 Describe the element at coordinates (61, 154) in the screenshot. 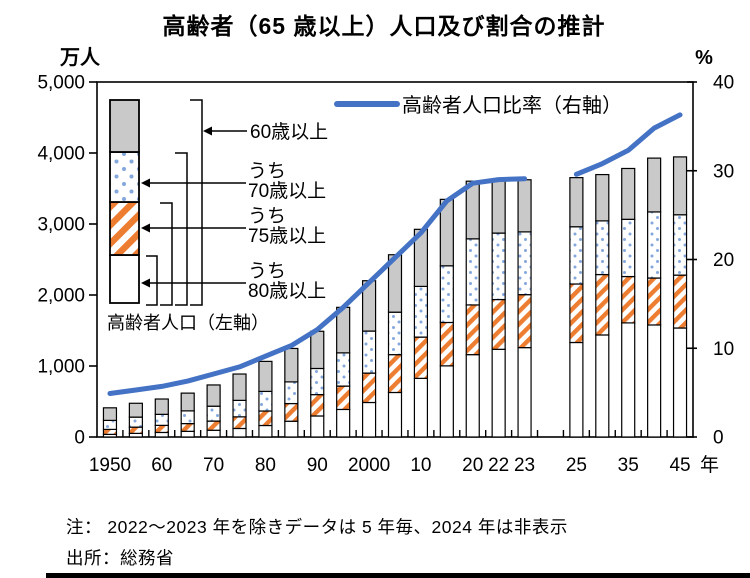

I see `y-left-label-4000: 4,000` at that location.